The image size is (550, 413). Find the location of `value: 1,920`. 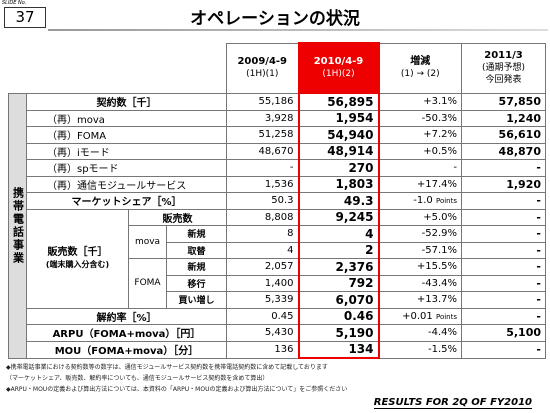

value: 1,920 is located at coordinates (523, 184).